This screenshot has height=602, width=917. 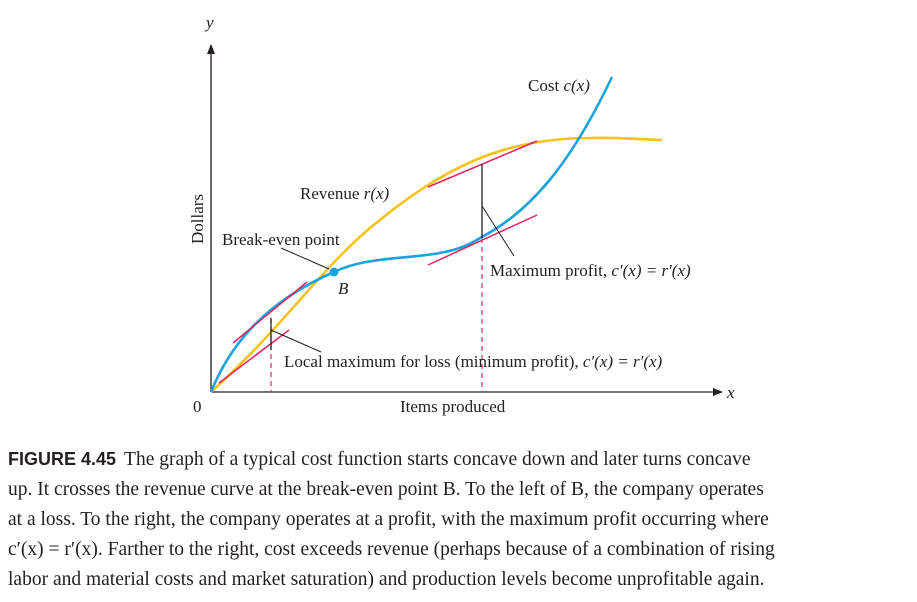 I want to click on y-axis-title: Dollars, so click(x=197, y=219).